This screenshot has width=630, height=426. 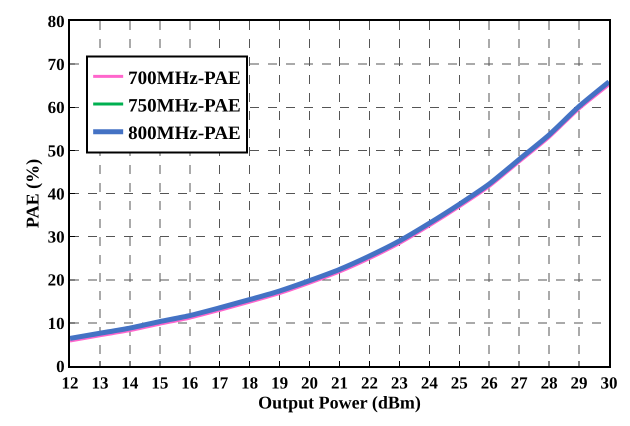 What do you see at coordinates (369, 382) in the screenshot?
I see `x-tick-label: 22` at bounding box center [369, 382].